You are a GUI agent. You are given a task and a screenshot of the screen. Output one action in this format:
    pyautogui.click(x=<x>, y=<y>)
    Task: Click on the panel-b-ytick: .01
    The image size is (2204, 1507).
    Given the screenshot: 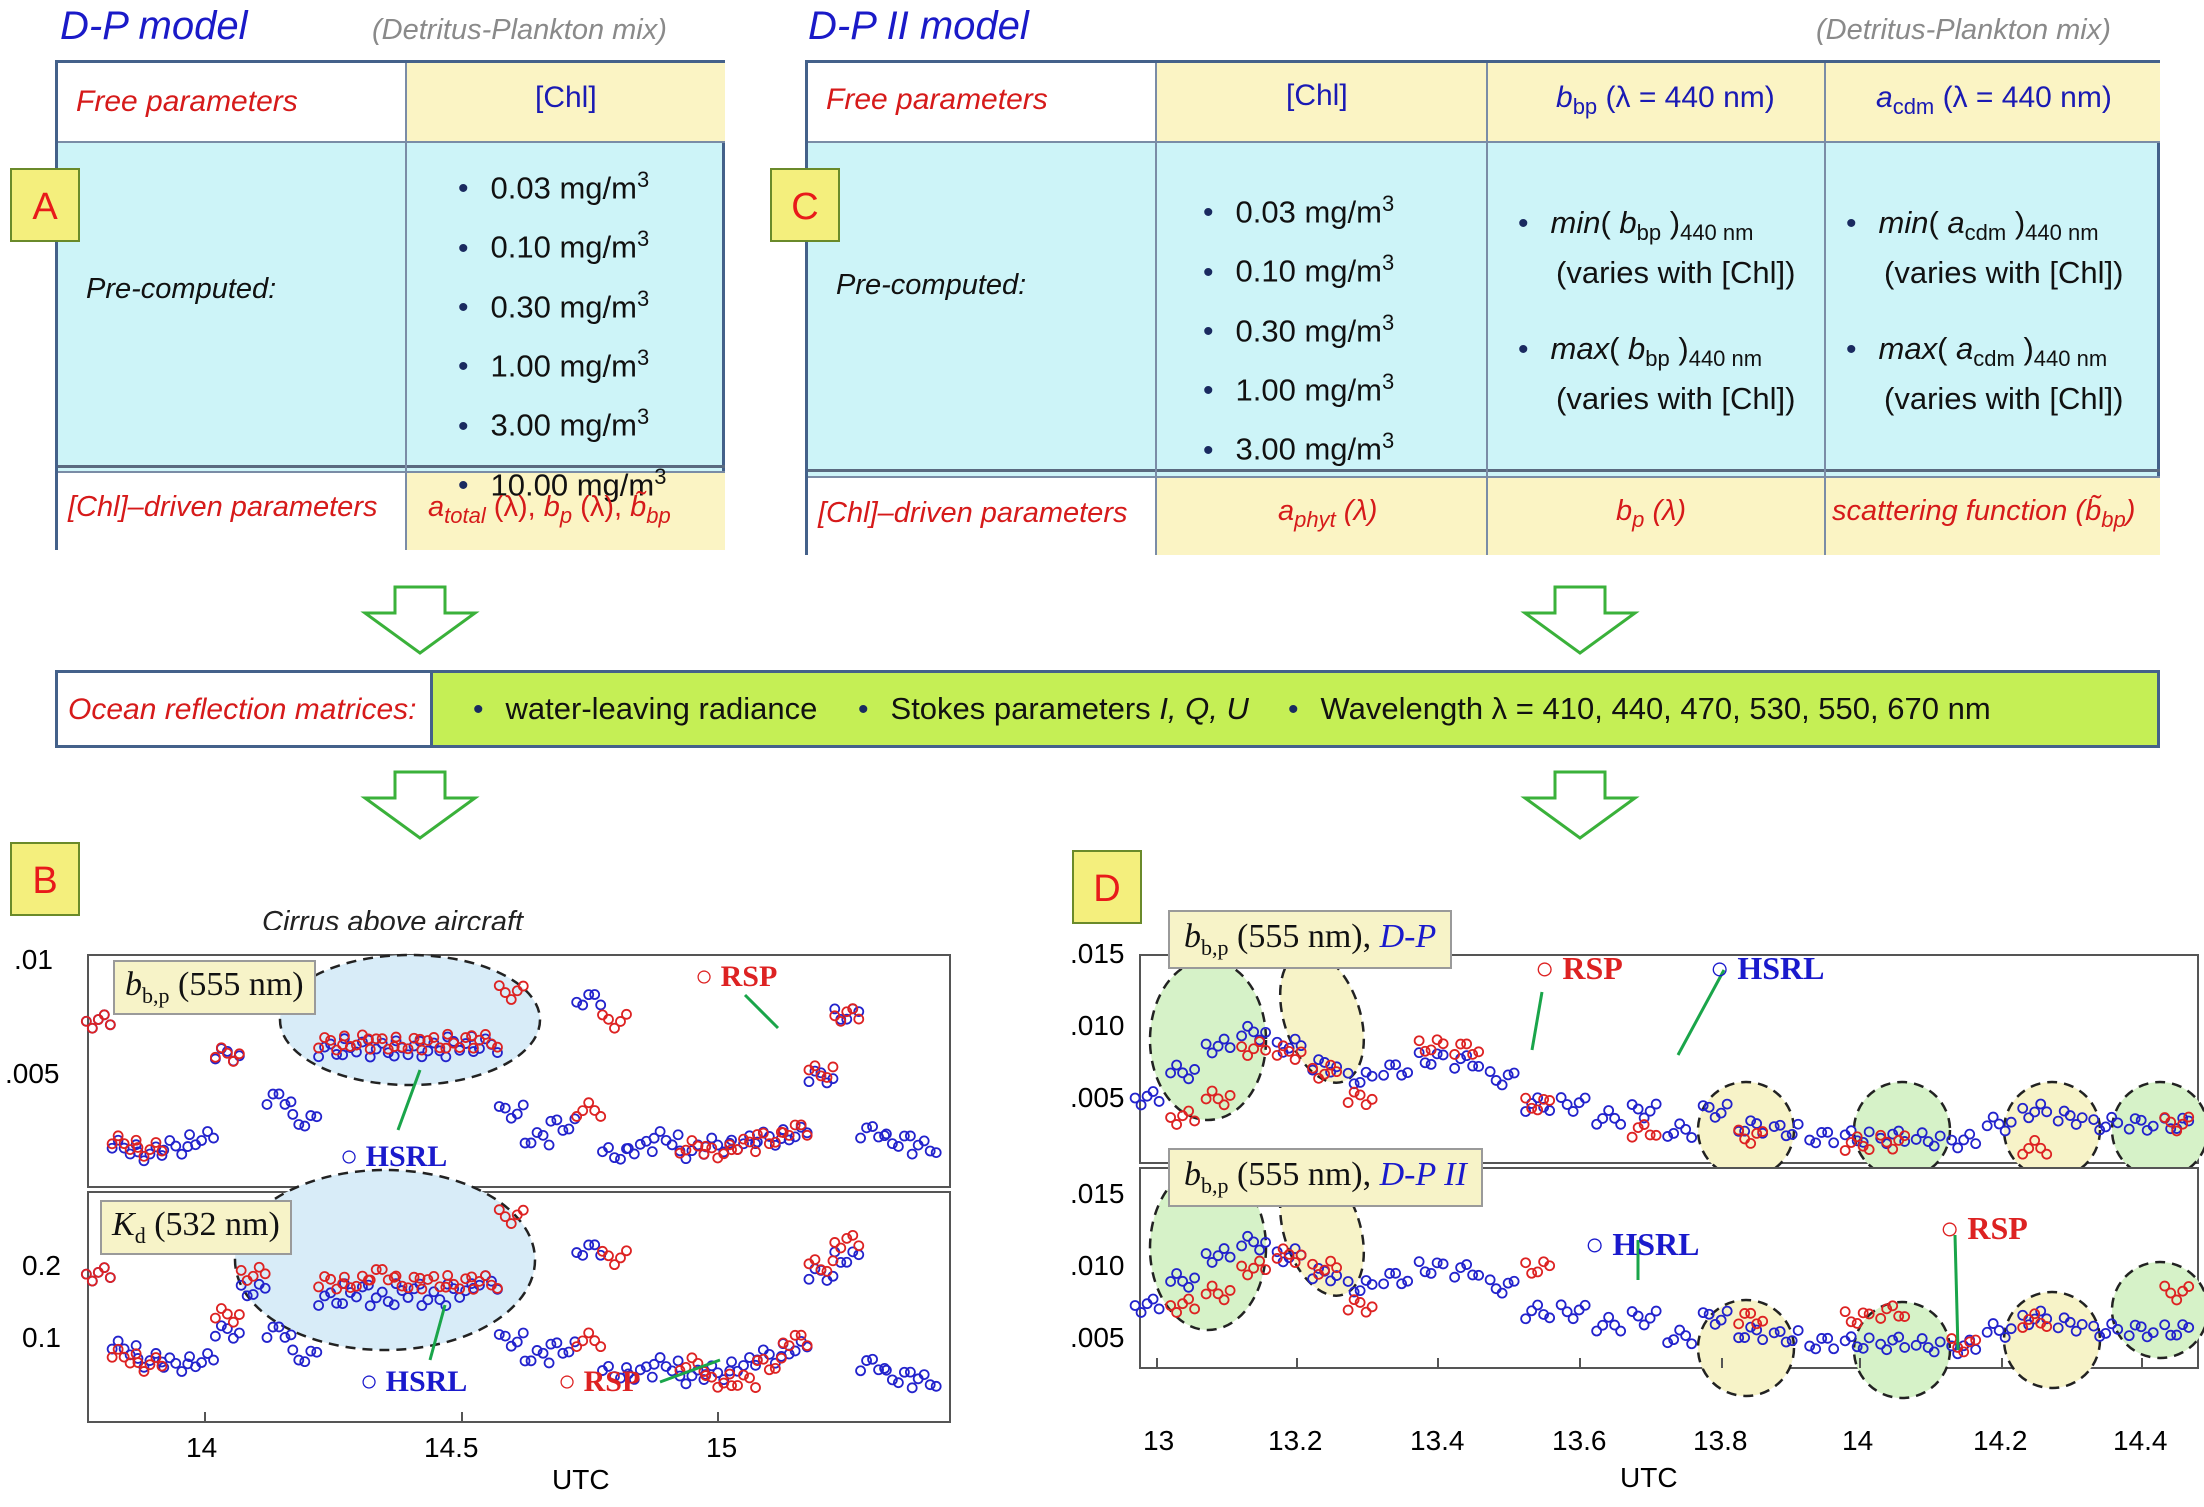 What is the action you would take?
    pyautogui.click(x=33, y=959)
    